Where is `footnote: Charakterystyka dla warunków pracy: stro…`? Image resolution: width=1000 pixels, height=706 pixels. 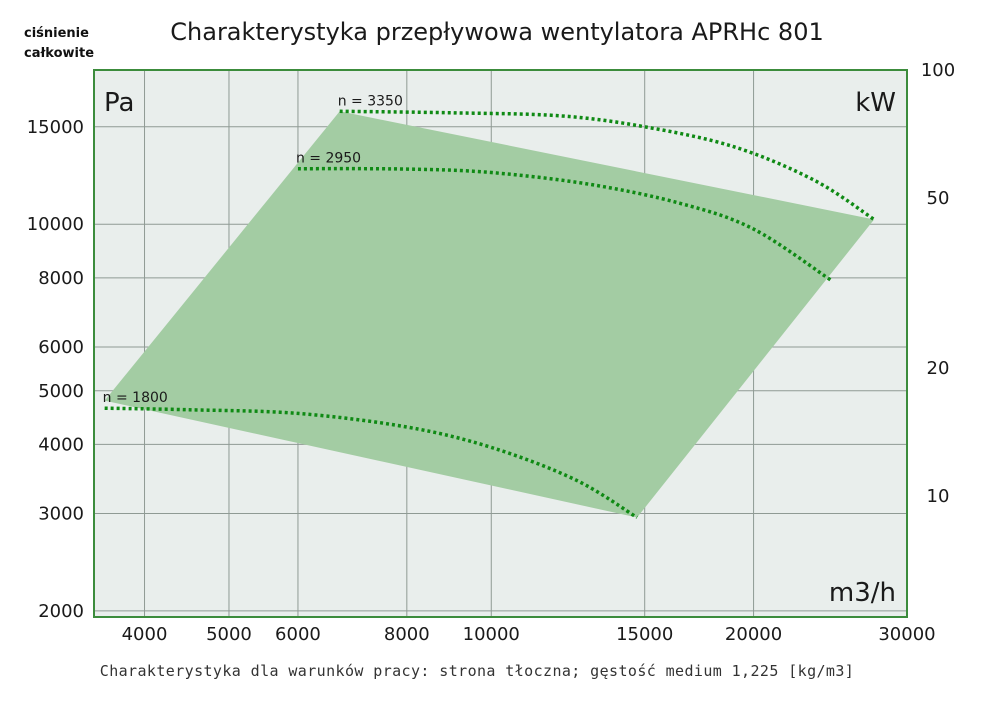 footnote: Charakterystyka dla warunków pracy: stro… is located at coordinates (477, 671).